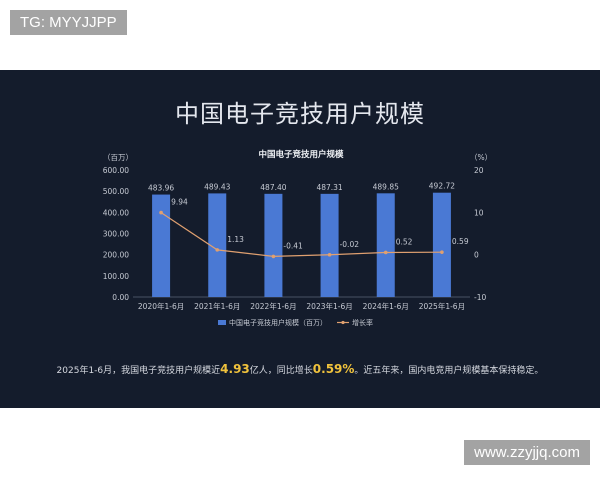 Image resolution: width=600 pixels, height=480 pixels. What do you see at coordinates (404, 241) in the screenshot?
I see `growth-value-label: 0.52` at bounding box center [404, 241].